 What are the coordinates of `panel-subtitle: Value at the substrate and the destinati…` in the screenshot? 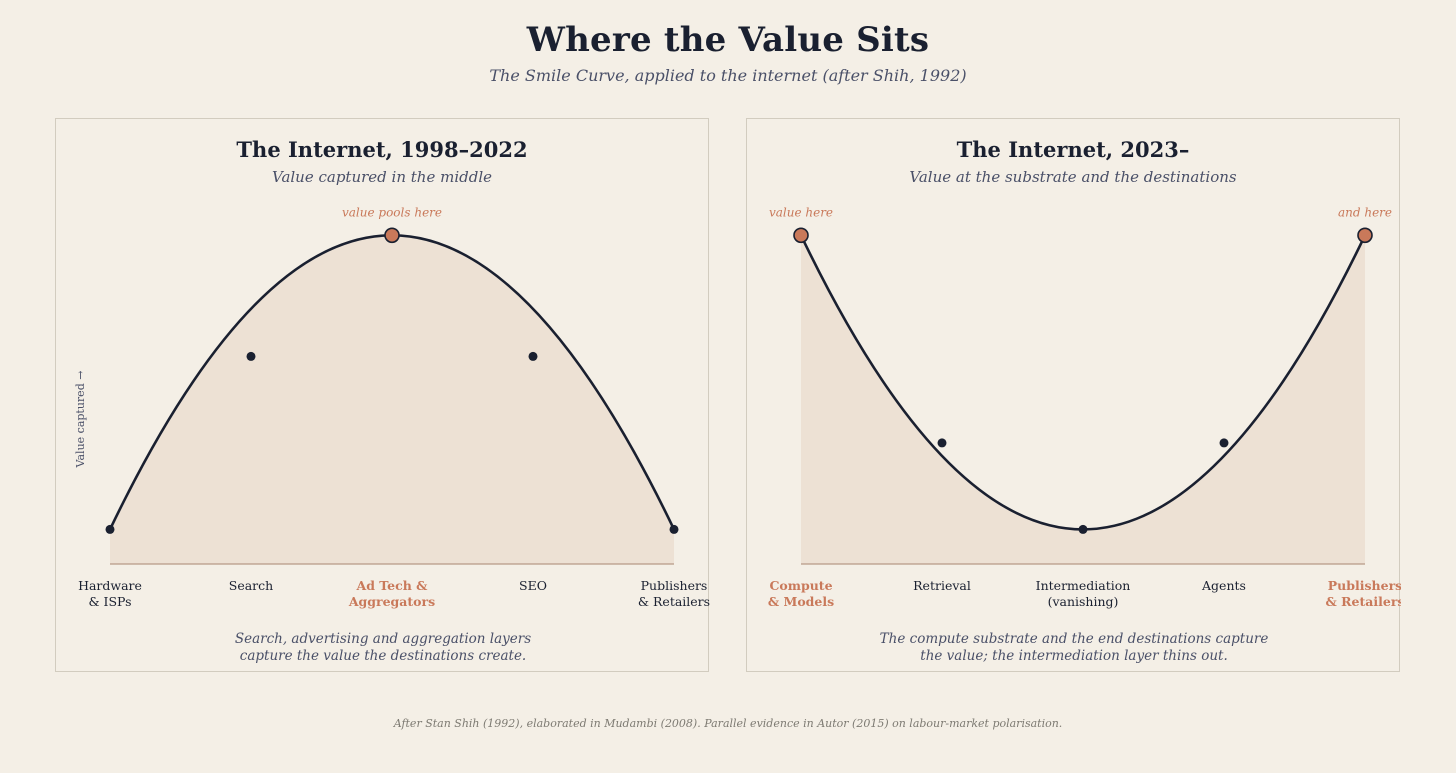 It's located at (1073, 177).